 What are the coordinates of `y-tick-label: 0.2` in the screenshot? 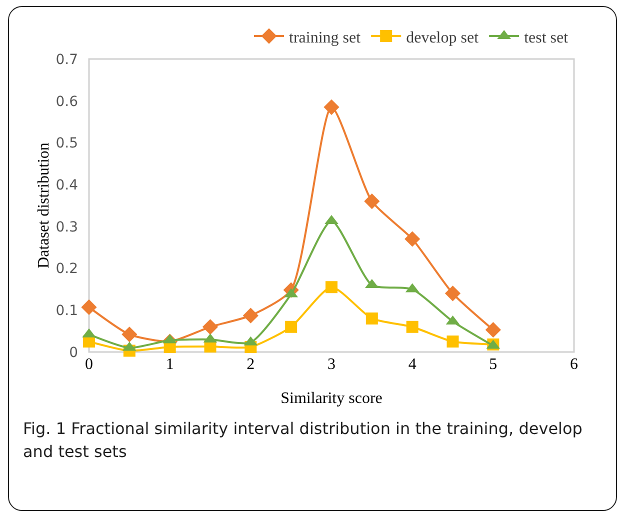 It's located at (67, 269).